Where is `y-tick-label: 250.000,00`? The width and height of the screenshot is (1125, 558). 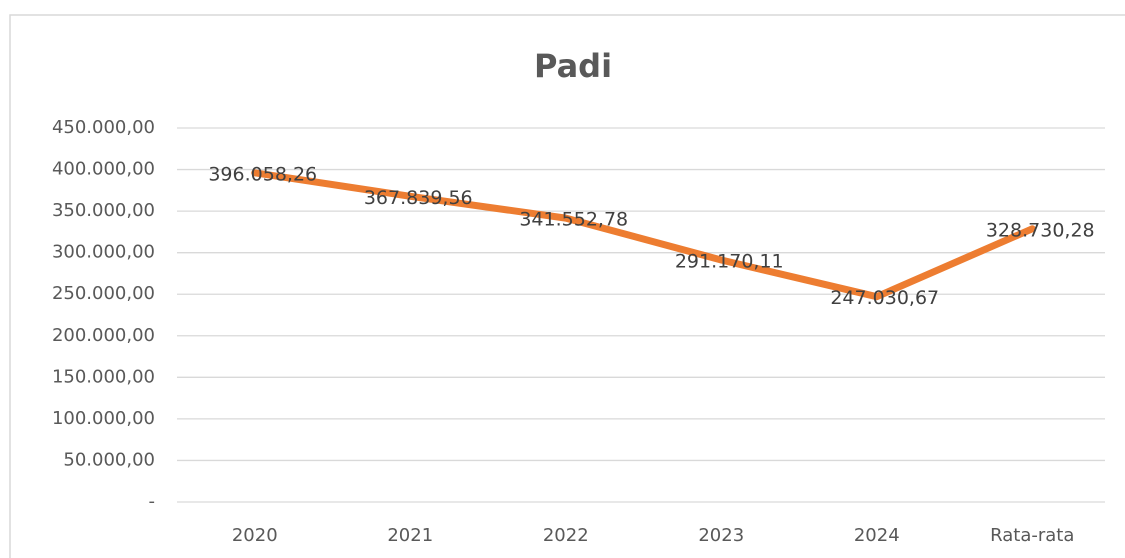 y-tick-label: 250.000,00 is located at coordinates (103, 293).